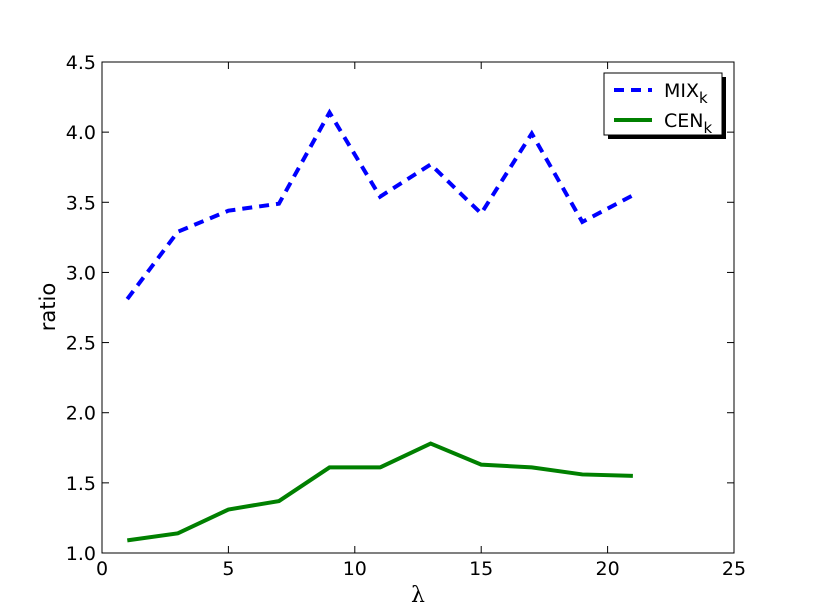  I want to click on y-tick-label: 3.0, so click(81, 273).